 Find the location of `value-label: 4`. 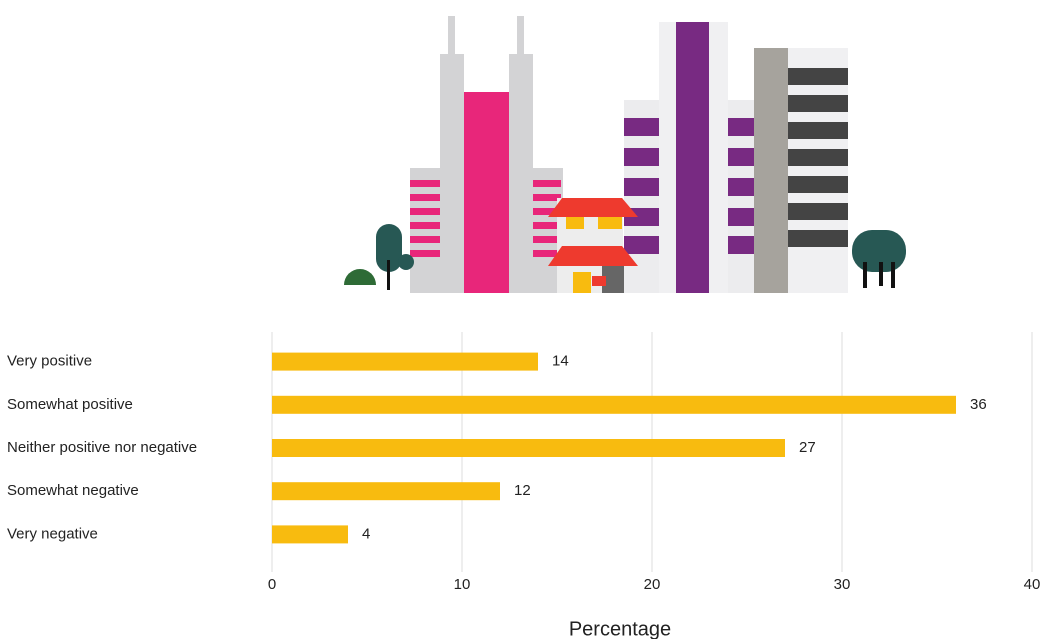

value-label: 4 is located at coordinates (366, 533).